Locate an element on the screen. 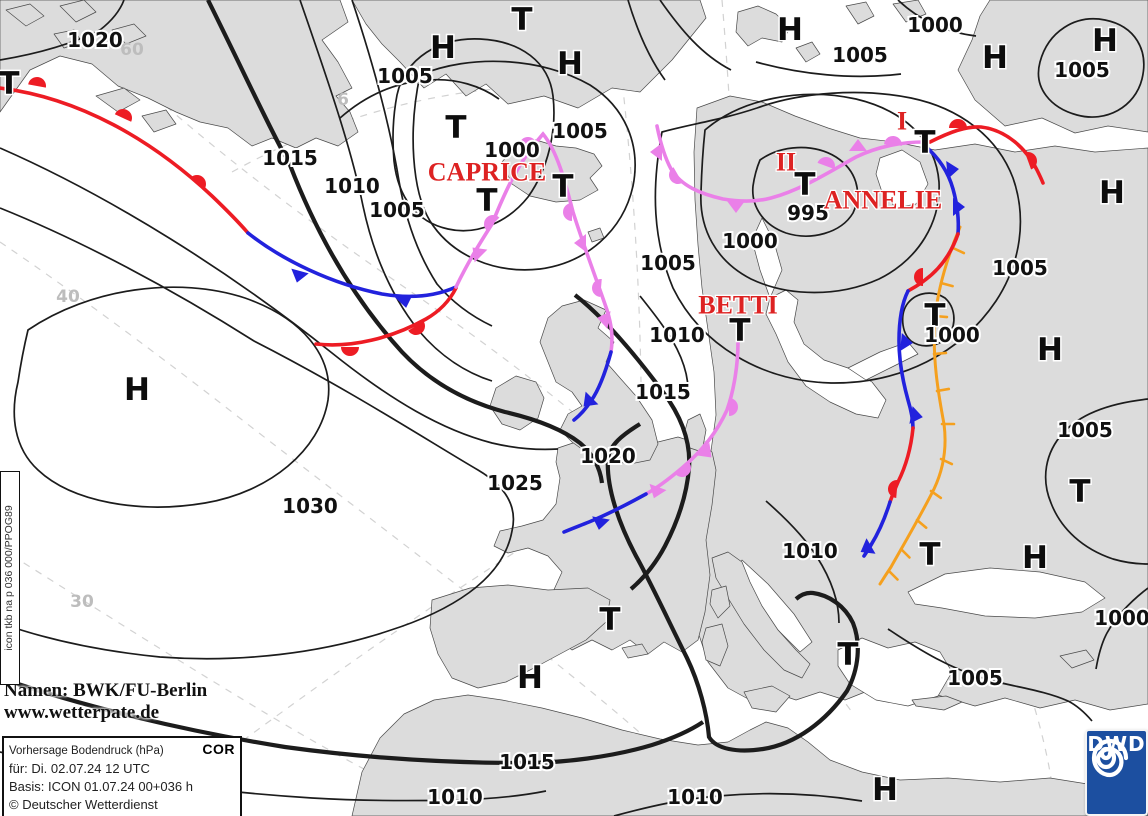  occluded-front-annelie is located at coordinates (790, 163).